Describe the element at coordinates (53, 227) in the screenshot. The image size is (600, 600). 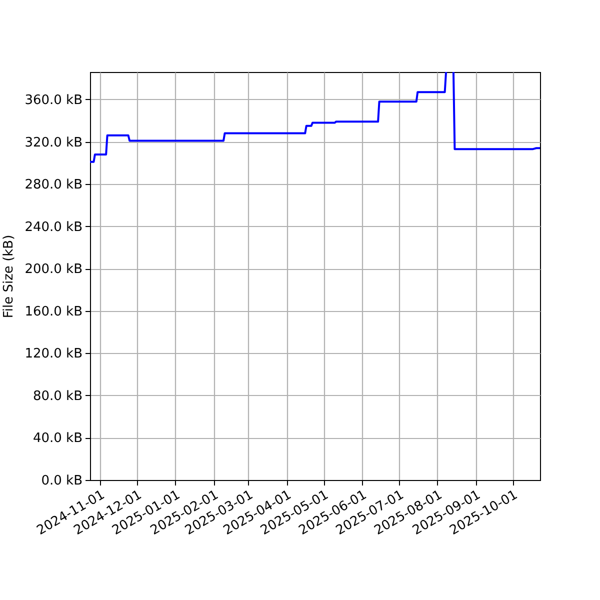
I see `y-tick-label: 240.0 kB` at that location.